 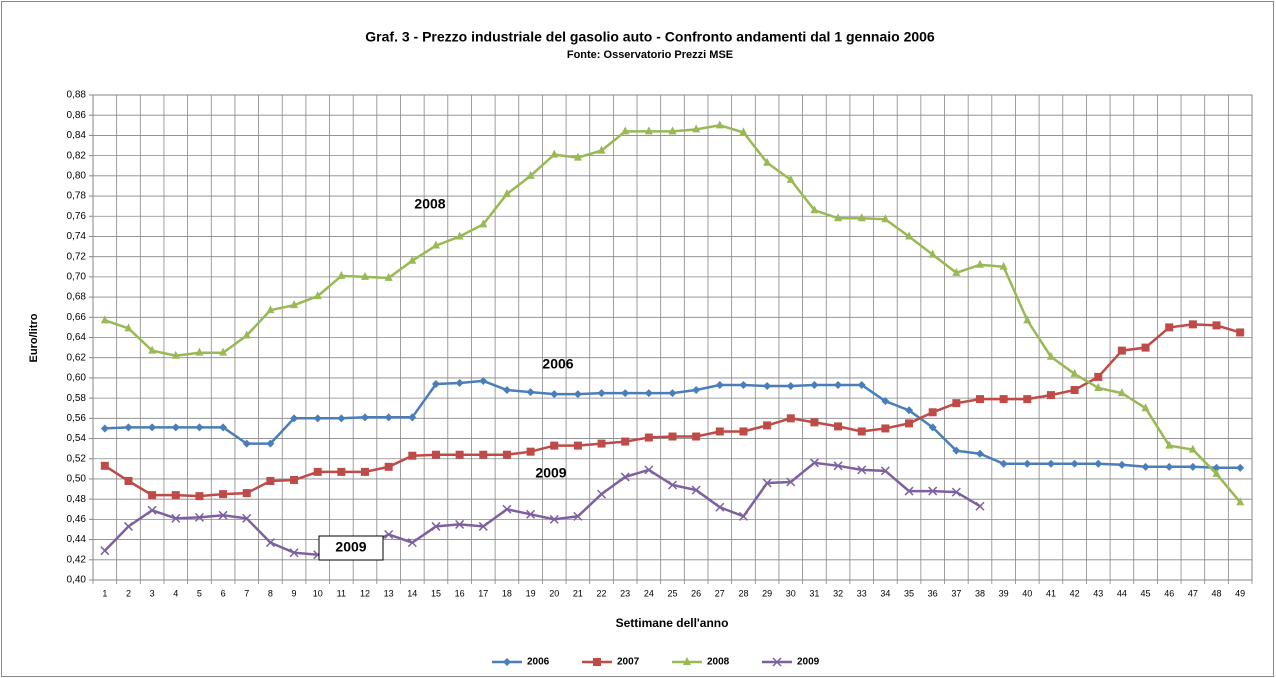 I want to click on x-tick-label: 1, so click(x=104, y=593).